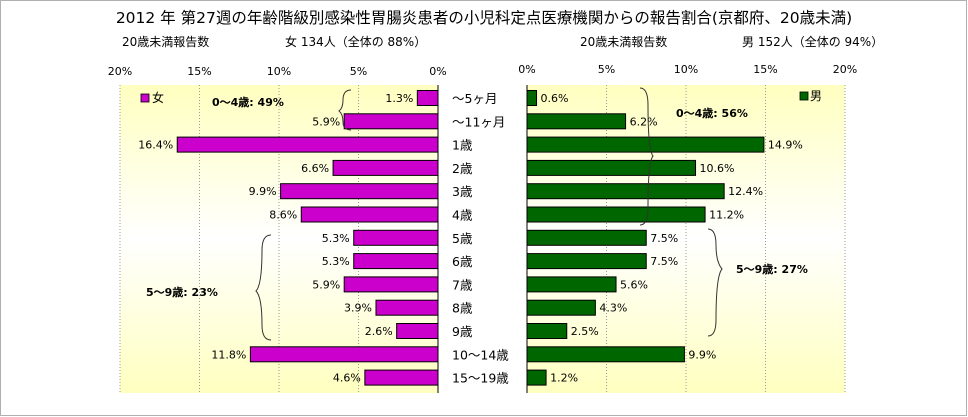 This screenshot has height=417, width=968. I want to click on male-x-tick-label: 0%, so click(526, 69).